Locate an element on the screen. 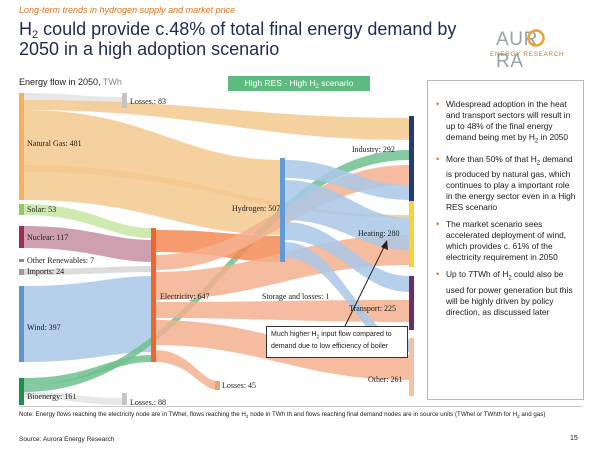 The height and width of the screenshot is (450, 600). node-imports is located at coordinates (21, 272).